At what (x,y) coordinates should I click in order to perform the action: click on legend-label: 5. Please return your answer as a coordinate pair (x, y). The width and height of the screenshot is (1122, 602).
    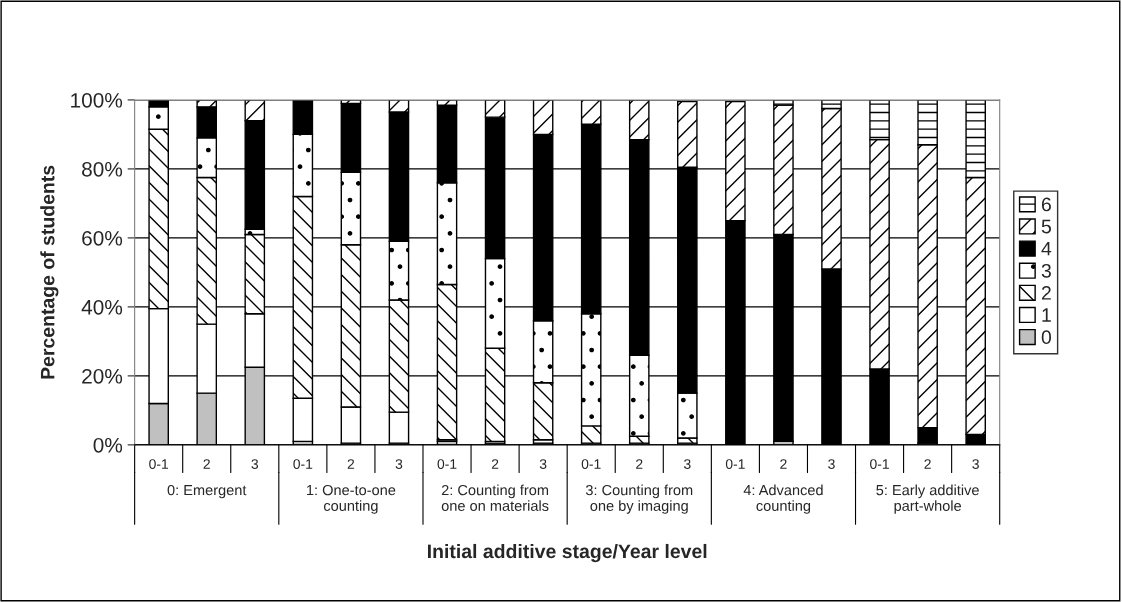
    Looking at the image, I should click on (1046, 226).